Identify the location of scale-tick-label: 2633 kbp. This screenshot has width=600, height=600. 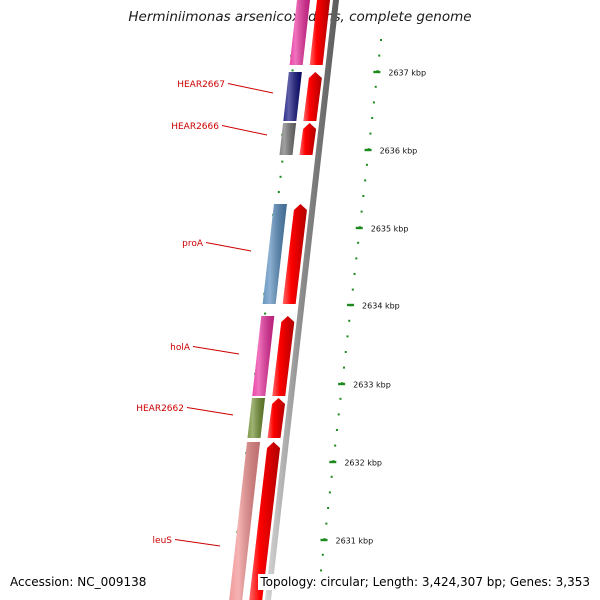
(372, 385).